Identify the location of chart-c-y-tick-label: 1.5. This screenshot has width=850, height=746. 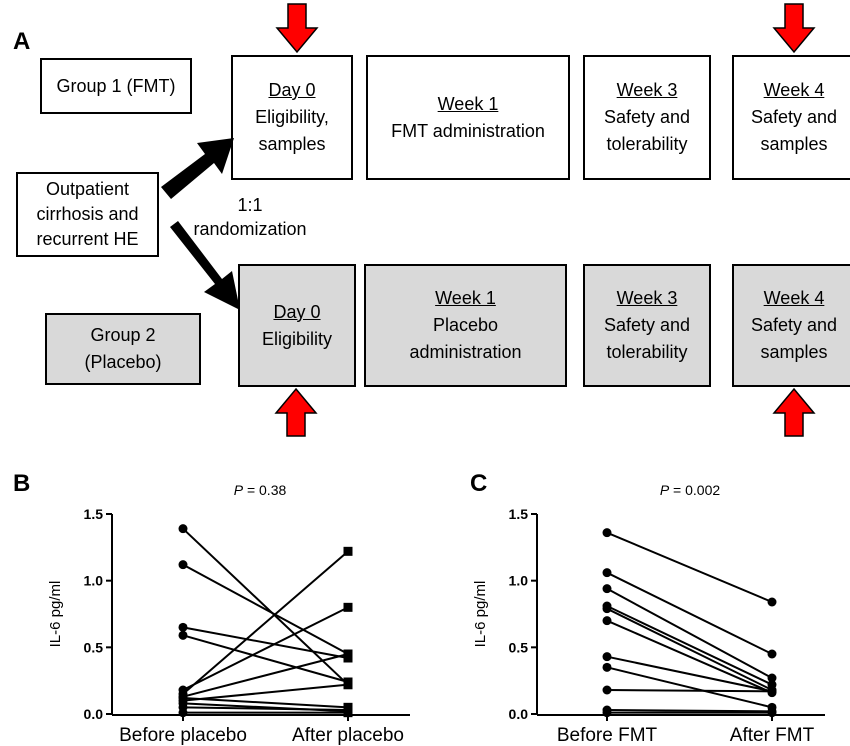
(519, 514).